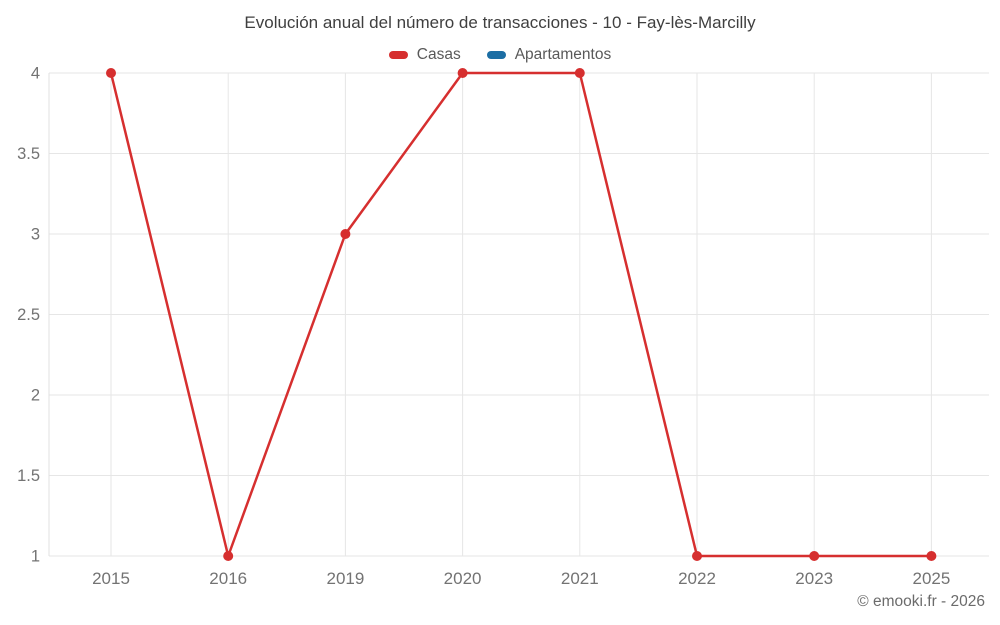  What do you see at coordinates (921, 601) in the screenshot?
I see `footer-credit: © emooki.fr - 2026` at bounding box center [921, 601].